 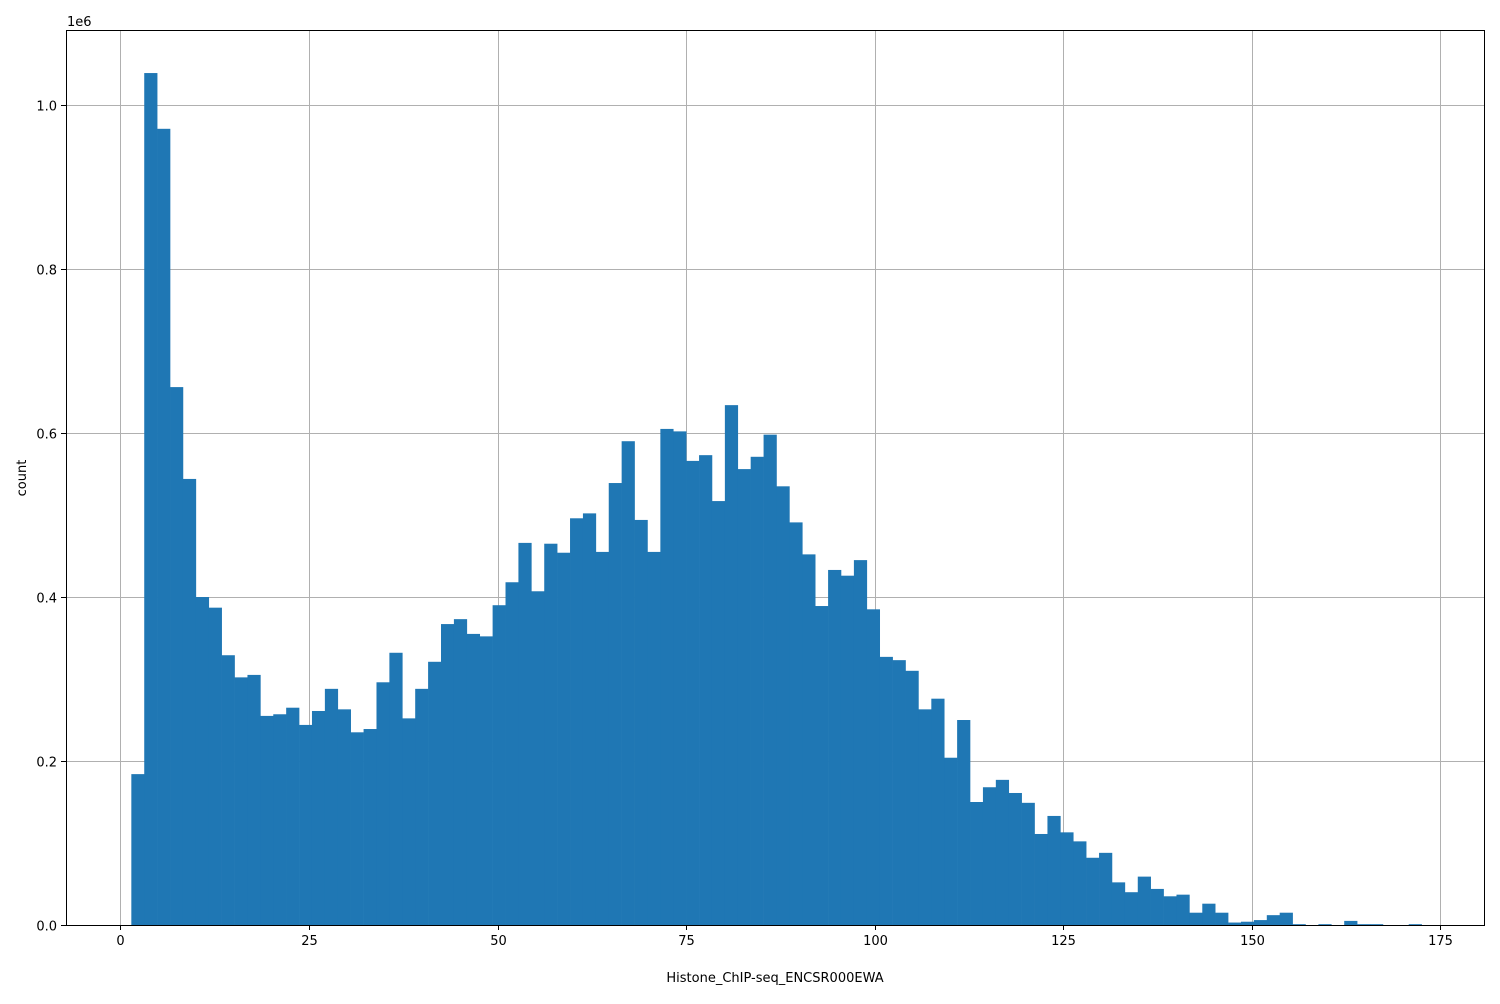 I want to click on x-tick-label: 175, so click(x=1440, y=941).